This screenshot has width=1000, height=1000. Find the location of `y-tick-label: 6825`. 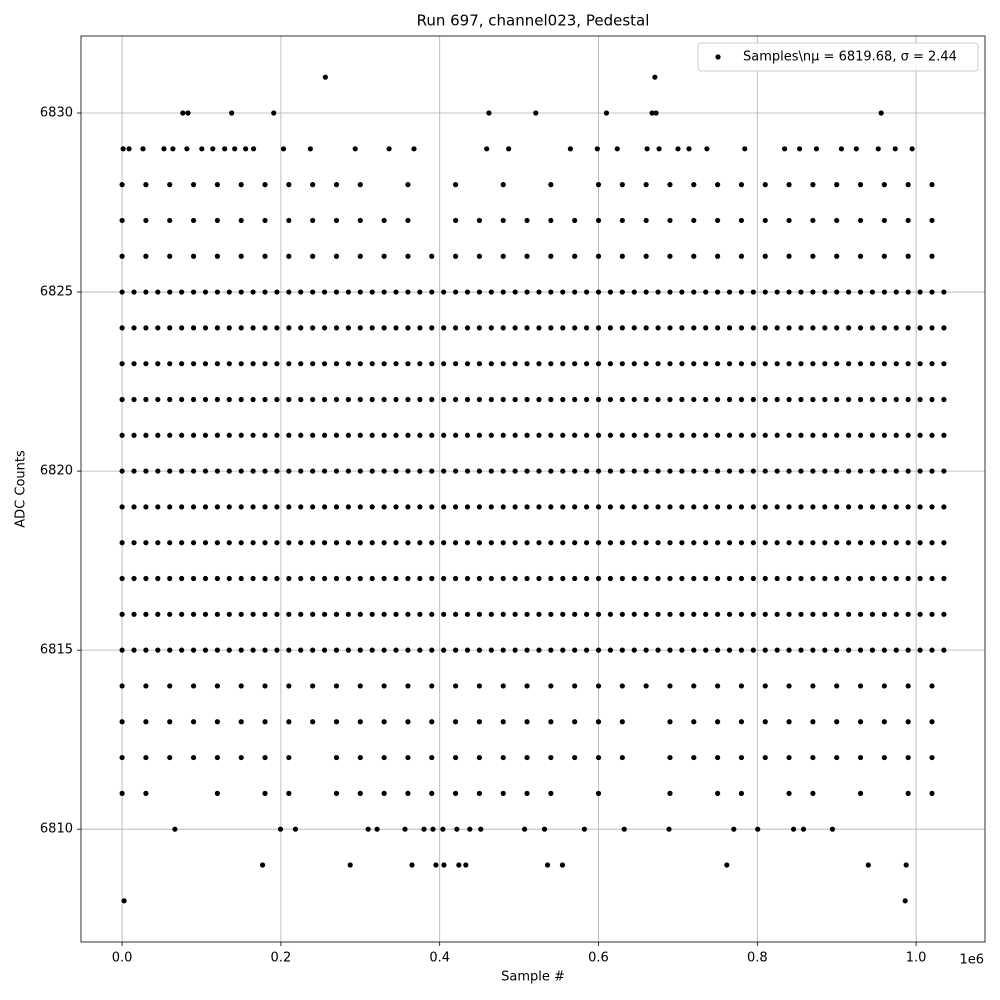

y-tick-label: 6825 is located at coordinates (56, 292).